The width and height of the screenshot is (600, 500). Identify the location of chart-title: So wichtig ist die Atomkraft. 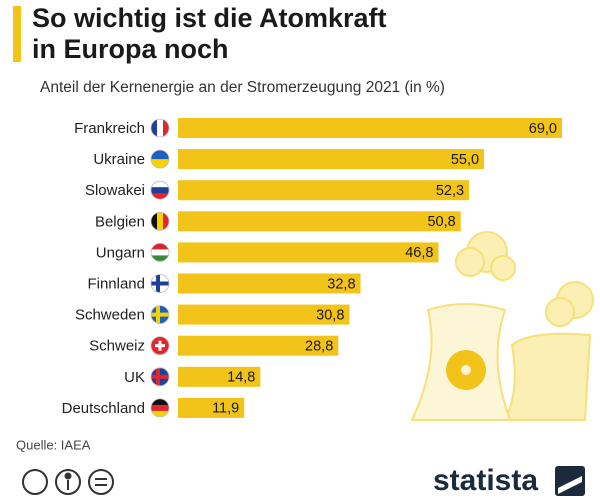
(209, 18).